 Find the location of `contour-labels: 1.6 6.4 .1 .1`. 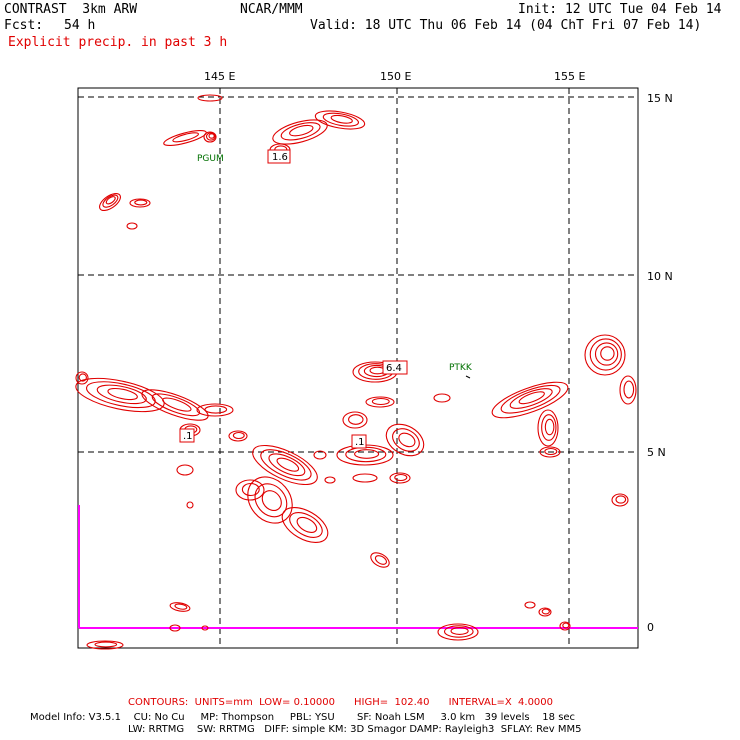

contour-labels: 1.6 6.4 .1 .1 is located at coordinates (293, 299).